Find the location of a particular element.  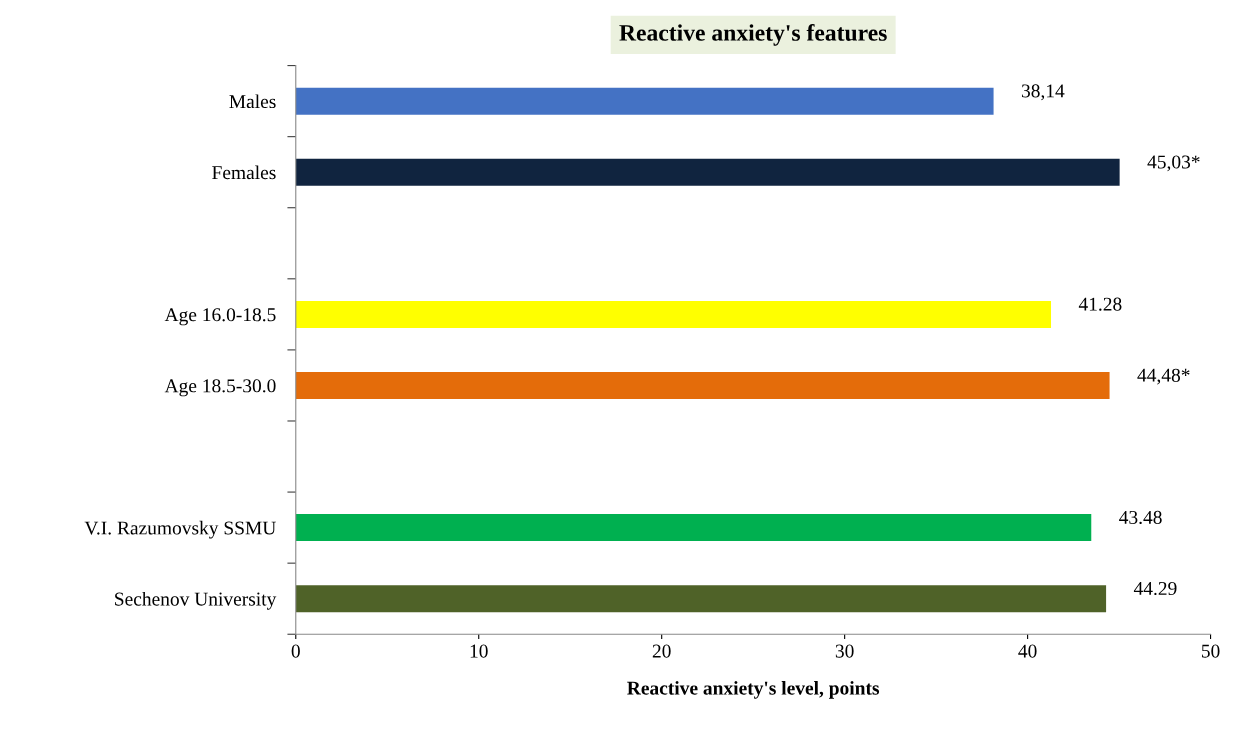

y-tick-label: Sechenov University is located at coordinates (196, 600).